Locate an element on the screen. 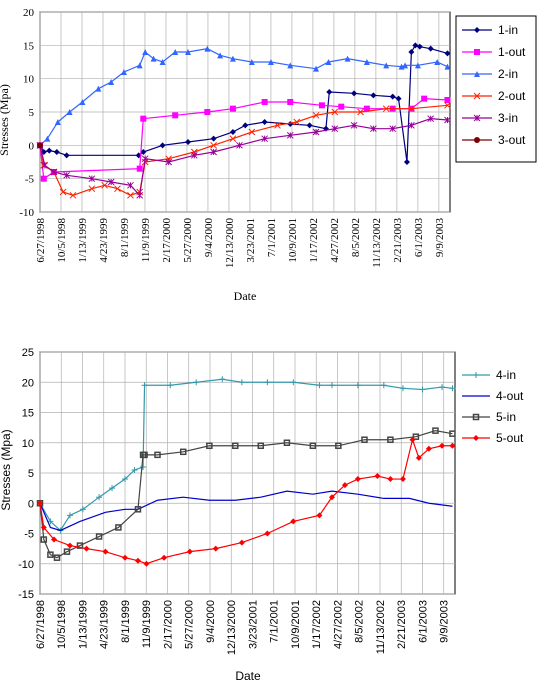 The height and width of the screenshot is (685, 550). chart-2-legend: 4-in 4-out 5-in 5-out is located at coordinates (493, 406).